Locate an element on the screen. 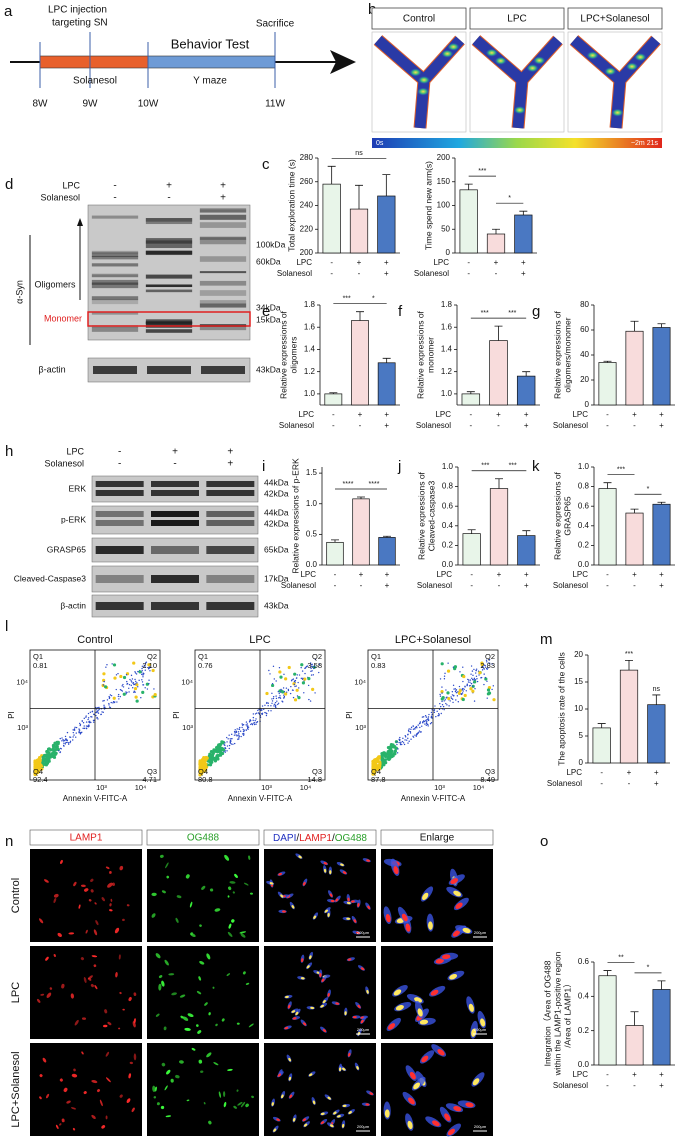 The height and width of the screenshot is (1144, 685). y-axis-label: /Area of LAMP1） is located at coordinates (567, 1013).